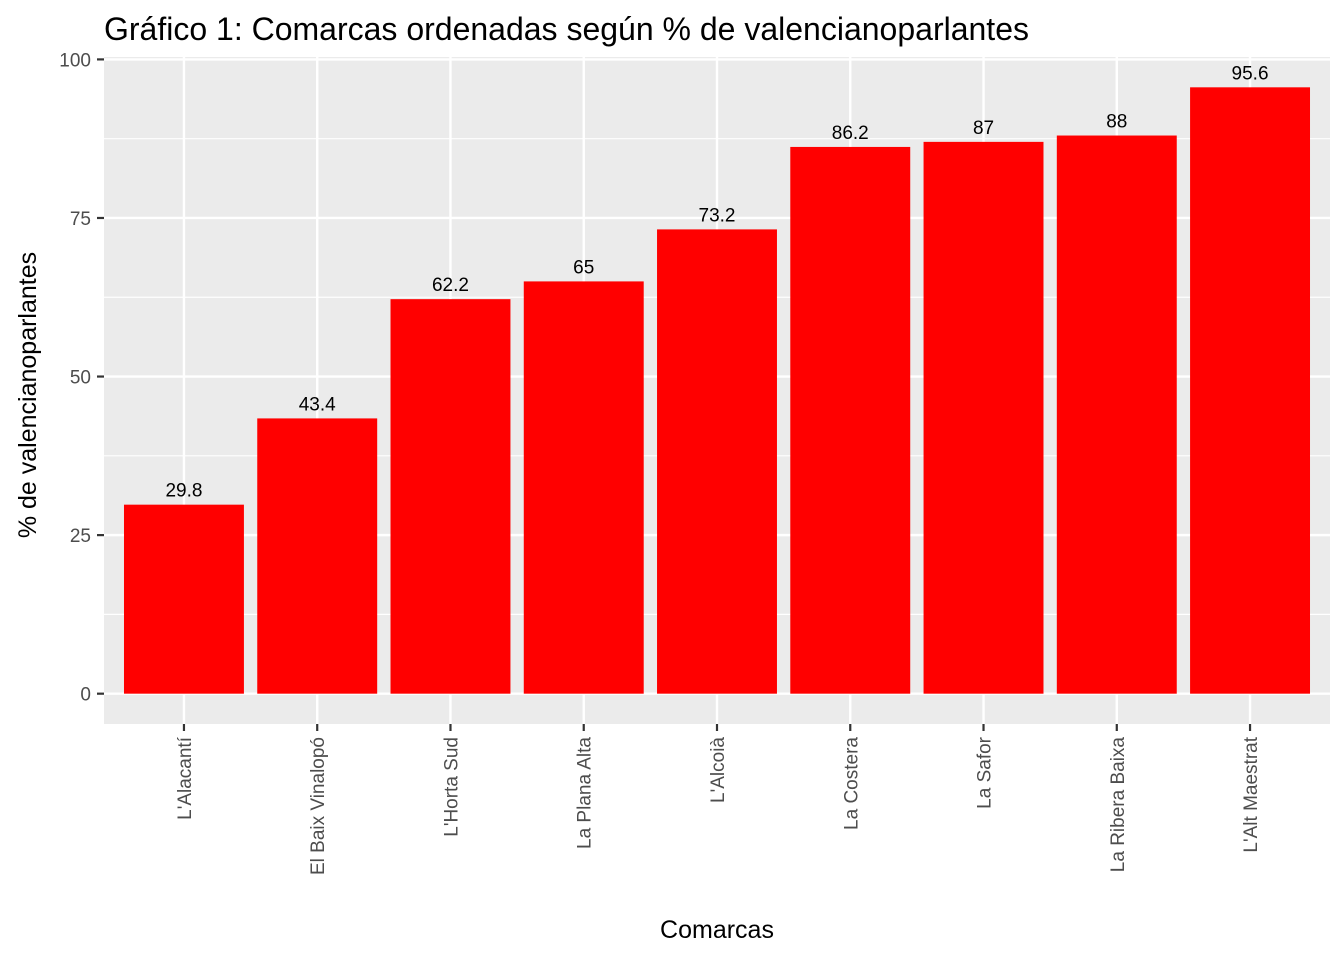 The height and width of the screenshot is (960, 1344). I want to click on x-tick-label: La Ribera Baixa, so click(1118, 805).